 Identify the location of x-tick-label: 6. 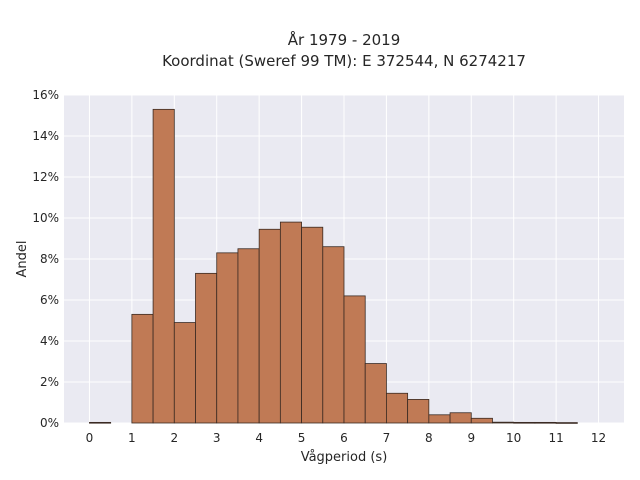
(344, 438).